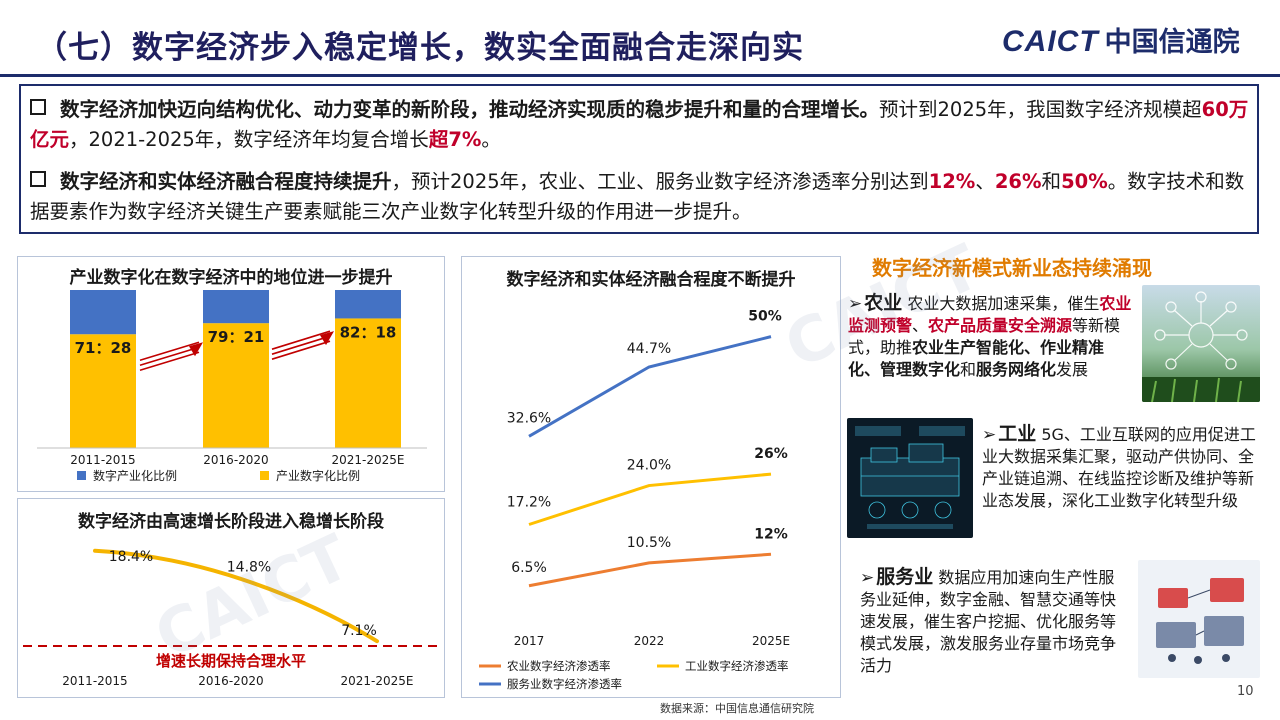 The width and height of the screenshot is (1280, 720). What do you see at coordinates (249, 139) in the screenshot?
I see `point-1-text-b: ，2021-2025年，数字经济年均复合增长` at bounding box center [249, 139].